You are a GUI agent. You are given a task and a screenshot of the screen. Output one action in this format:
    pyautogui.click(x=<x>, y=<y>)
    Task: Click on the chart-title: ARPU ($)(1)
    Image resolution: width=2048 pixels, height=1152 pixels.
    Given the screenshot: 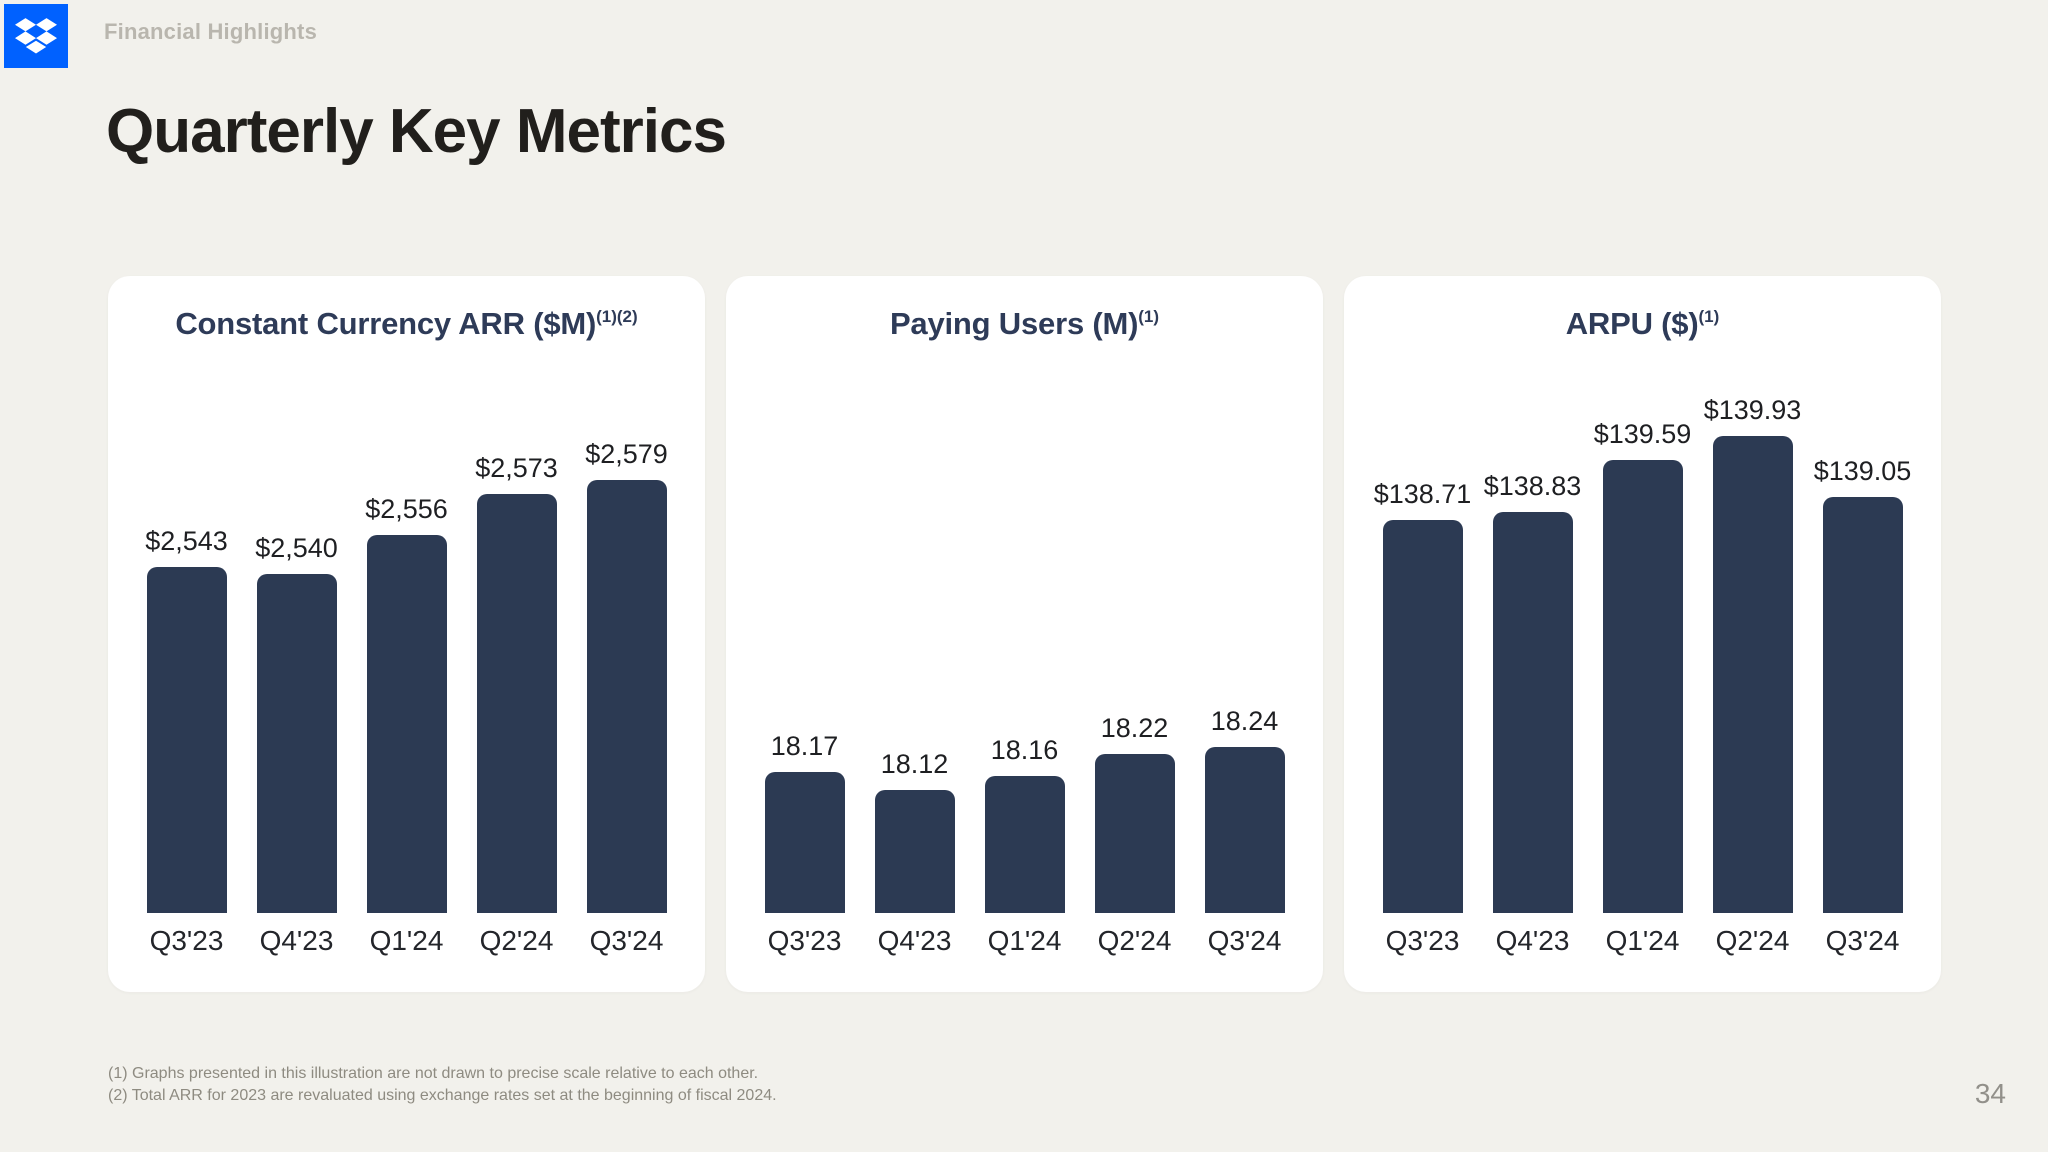 What is the action you would take?
    pyautogui.click(x=1642, y=331)
    